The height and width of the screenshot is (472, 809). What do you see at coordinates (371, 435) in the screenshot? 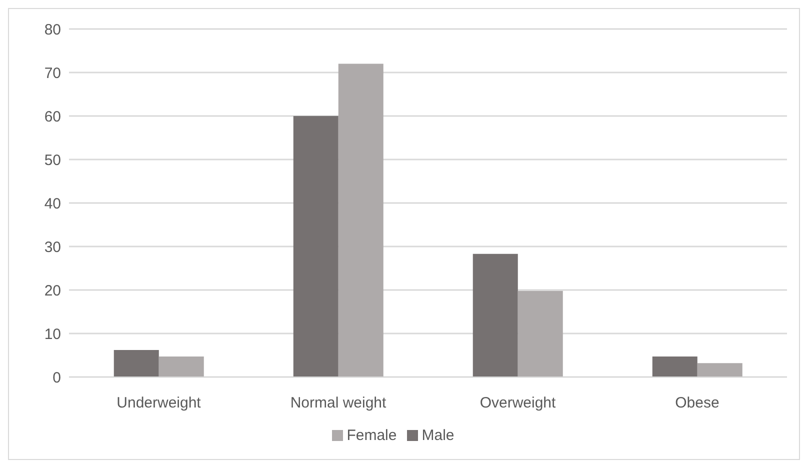
I see `legend-label: Female` at bounding box center [371, 435].